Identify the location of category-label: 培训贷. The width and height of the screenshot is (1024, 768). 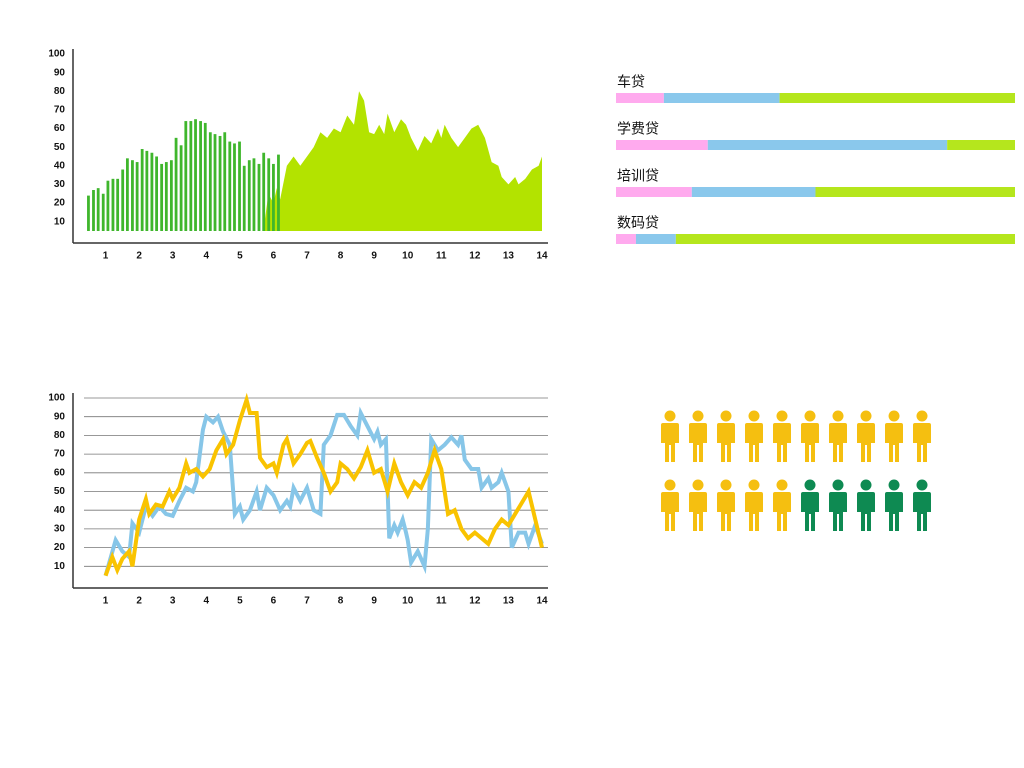
(638, 176).